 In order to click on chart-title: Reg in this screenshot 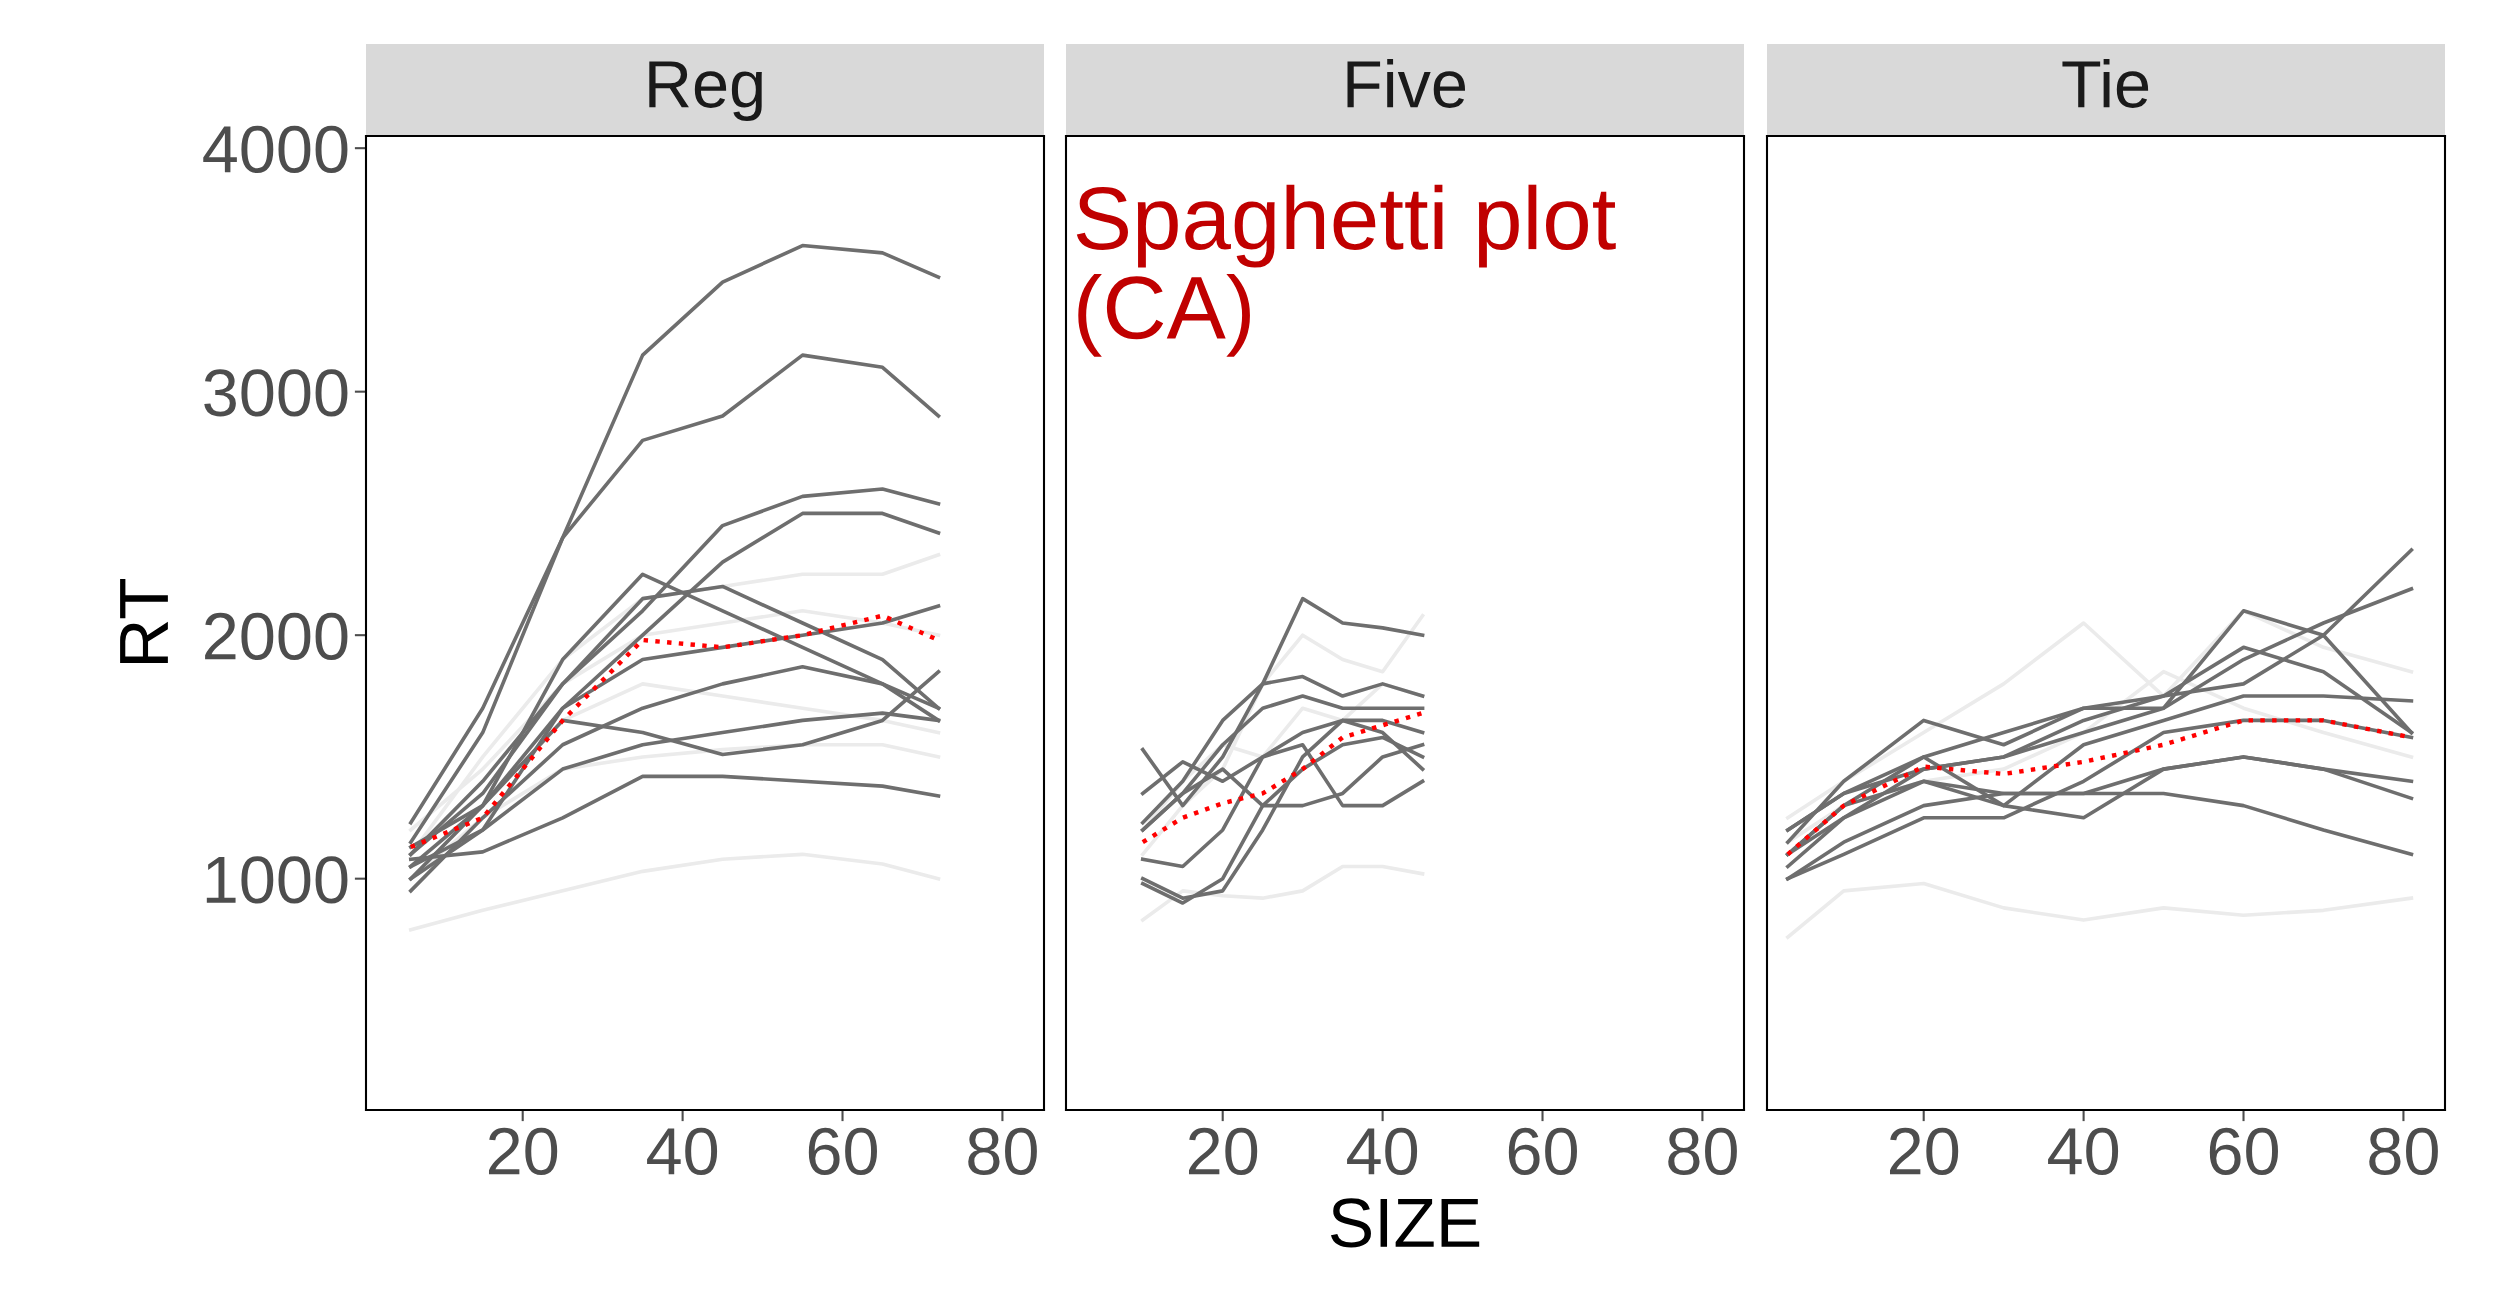, I will do `click(705, 91)`.